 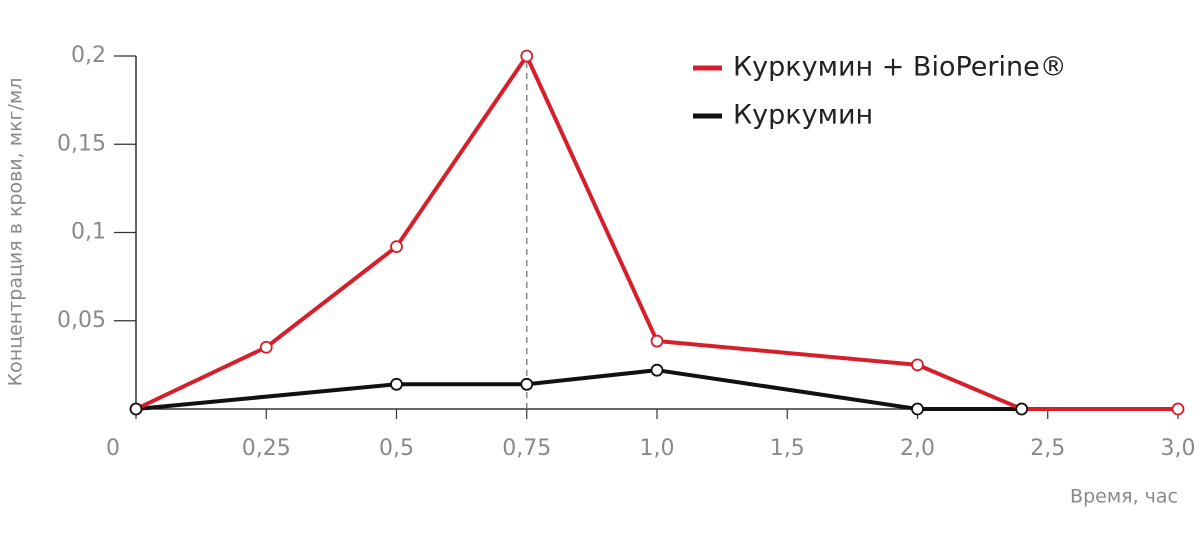 I want to click on y-tick-label: 0,15, so click(x=81, y=143).